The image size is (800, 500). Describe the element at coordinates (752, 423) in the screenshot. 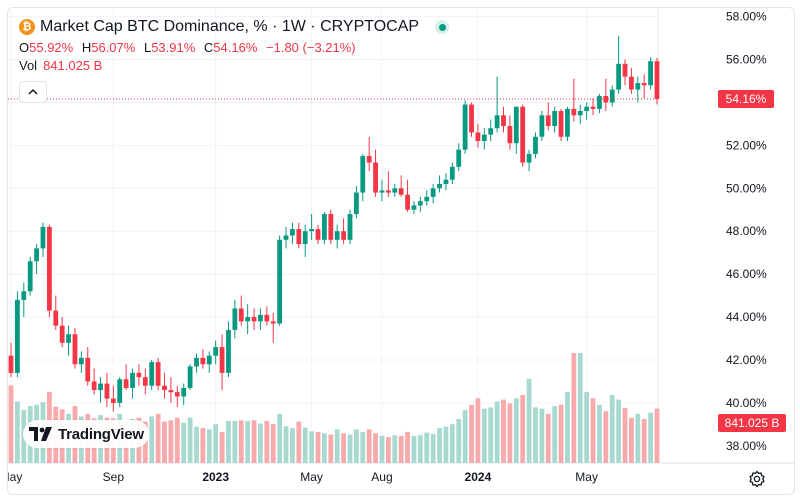

I see `last-volume-label: 841.025 B` at that location.